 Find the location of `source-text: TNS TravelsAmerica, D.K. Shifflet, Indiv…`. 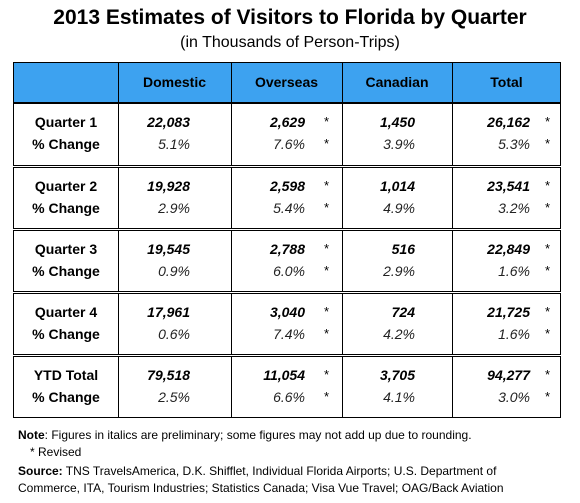

source-text: TNS TravelsAmerica, D.K. Shifflet, Indiv… is located at coordinates (261, 479).